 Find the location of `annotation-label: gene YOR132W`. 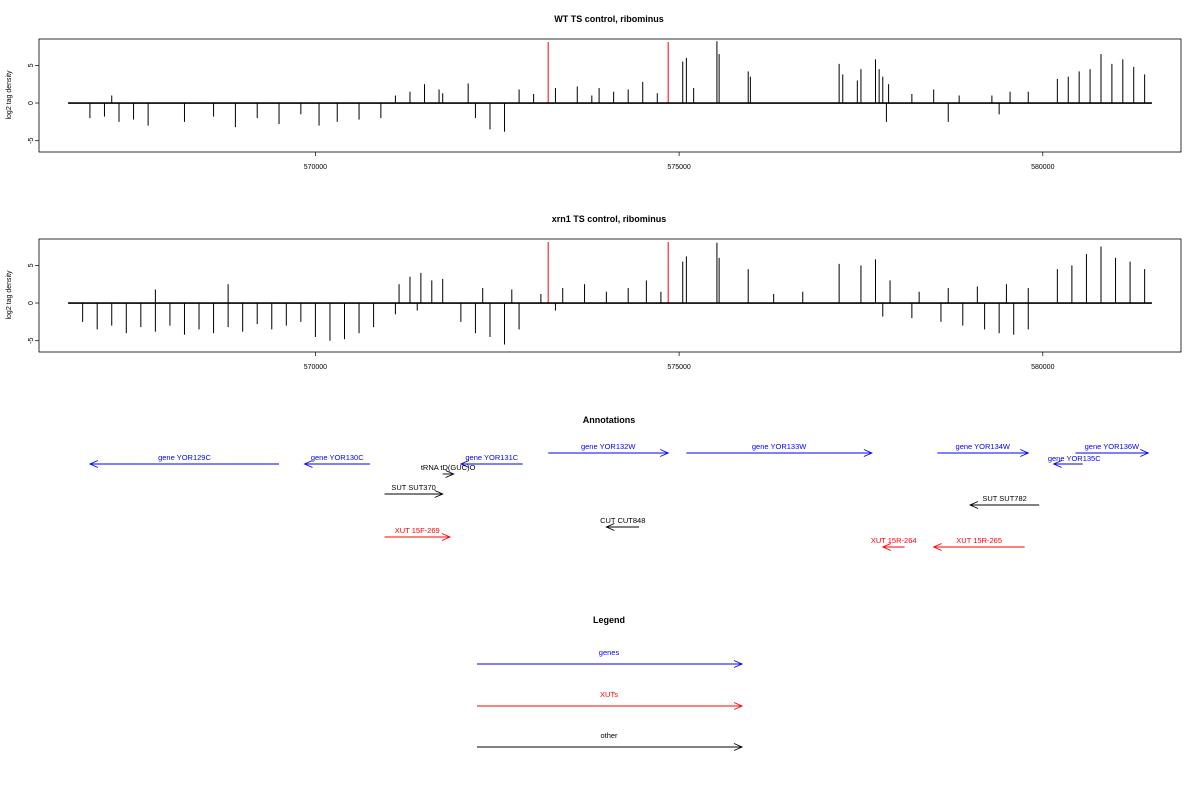

annotation-label: gene YOR132W is located at coordinates (608, 446).